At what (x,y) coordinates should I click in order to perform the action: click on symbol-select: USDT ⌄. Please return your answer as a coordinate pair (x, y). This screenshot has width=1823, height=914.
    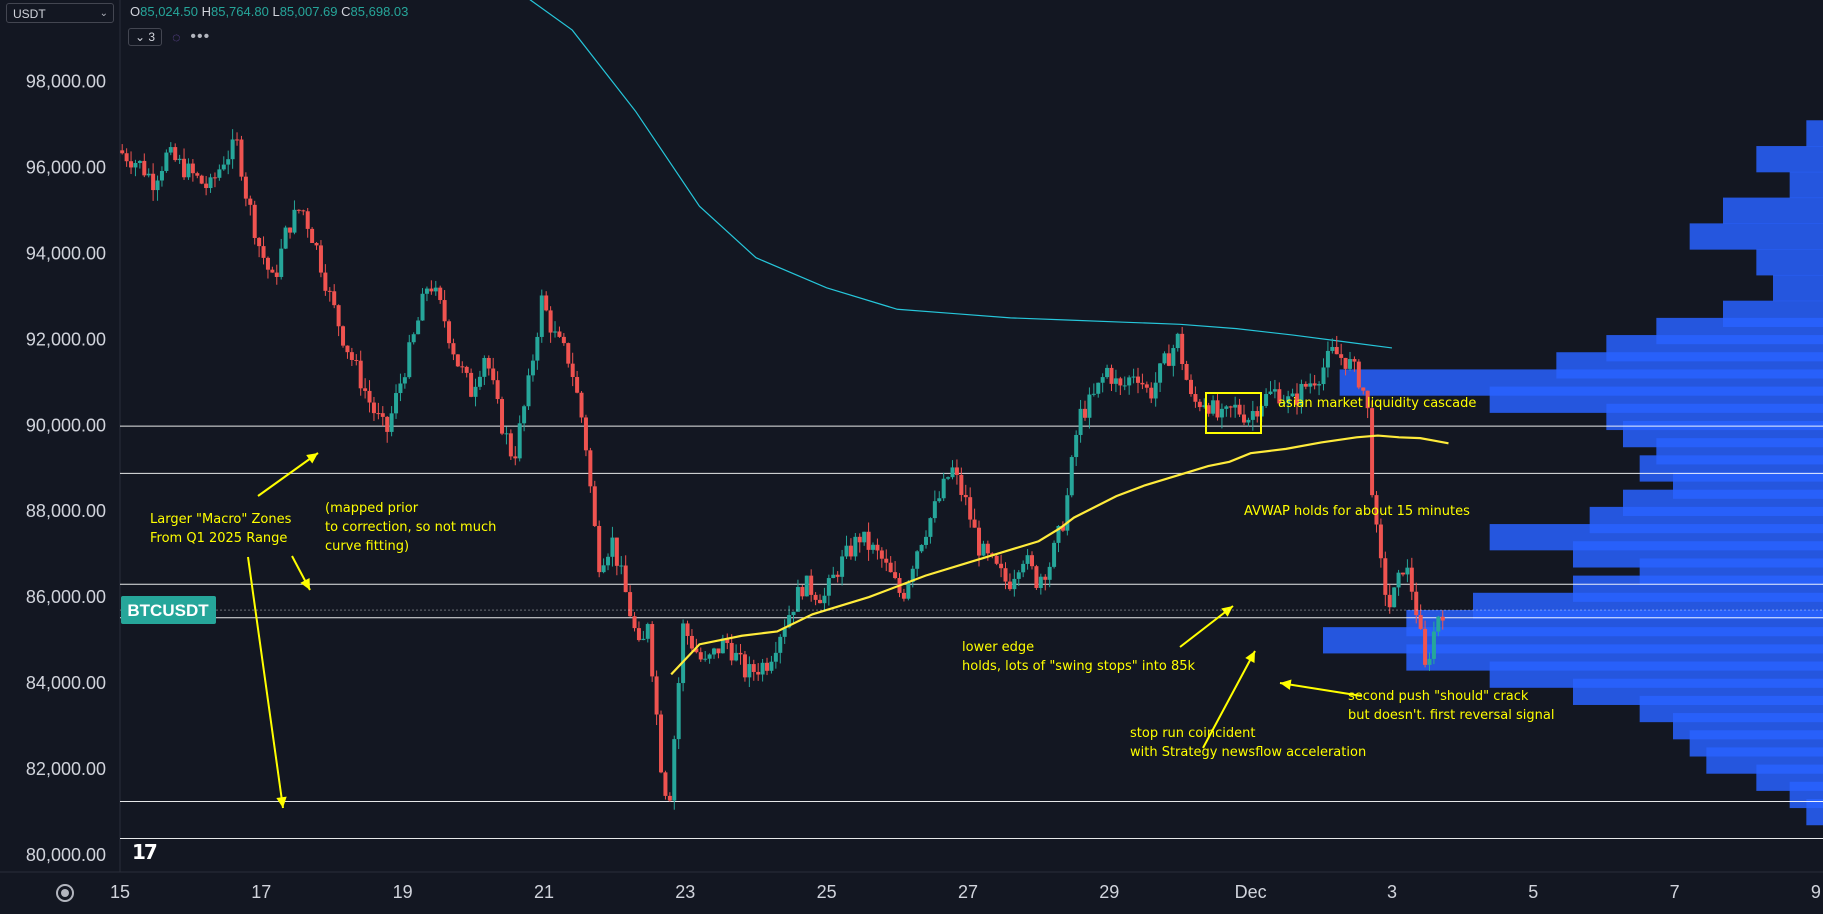
    Looking at the image, I should click on (60, 13).